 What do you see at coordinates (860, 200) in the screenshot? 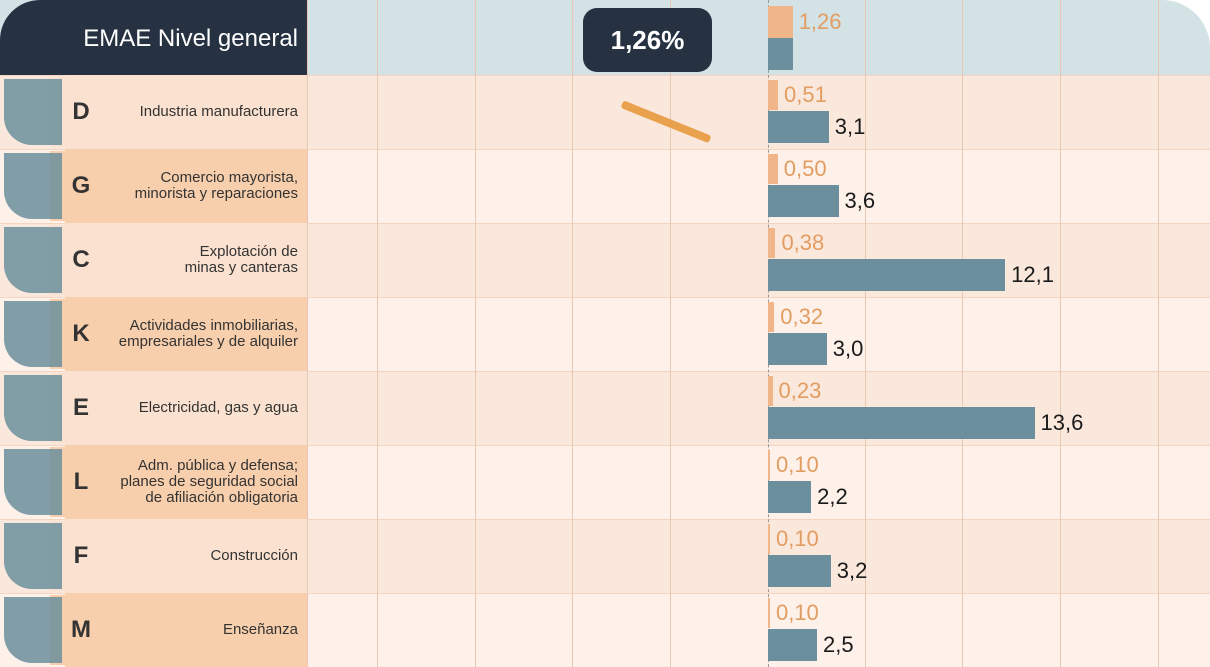
I see `value-label: 3,6` at bounding box center [860, 200].